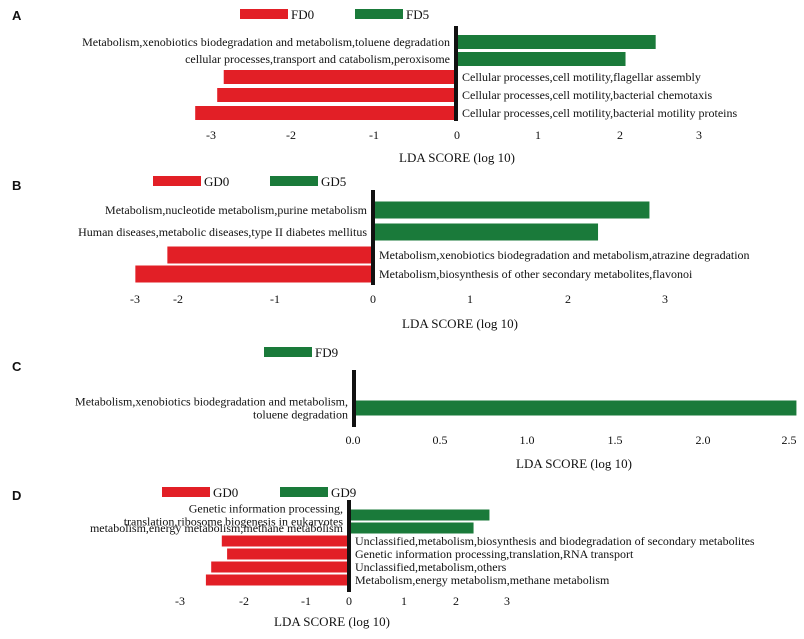 The image size is (804, 639). Describe the element at coordinates (17, 15) in the screenshot. I see `panel-letter: A` at that location.